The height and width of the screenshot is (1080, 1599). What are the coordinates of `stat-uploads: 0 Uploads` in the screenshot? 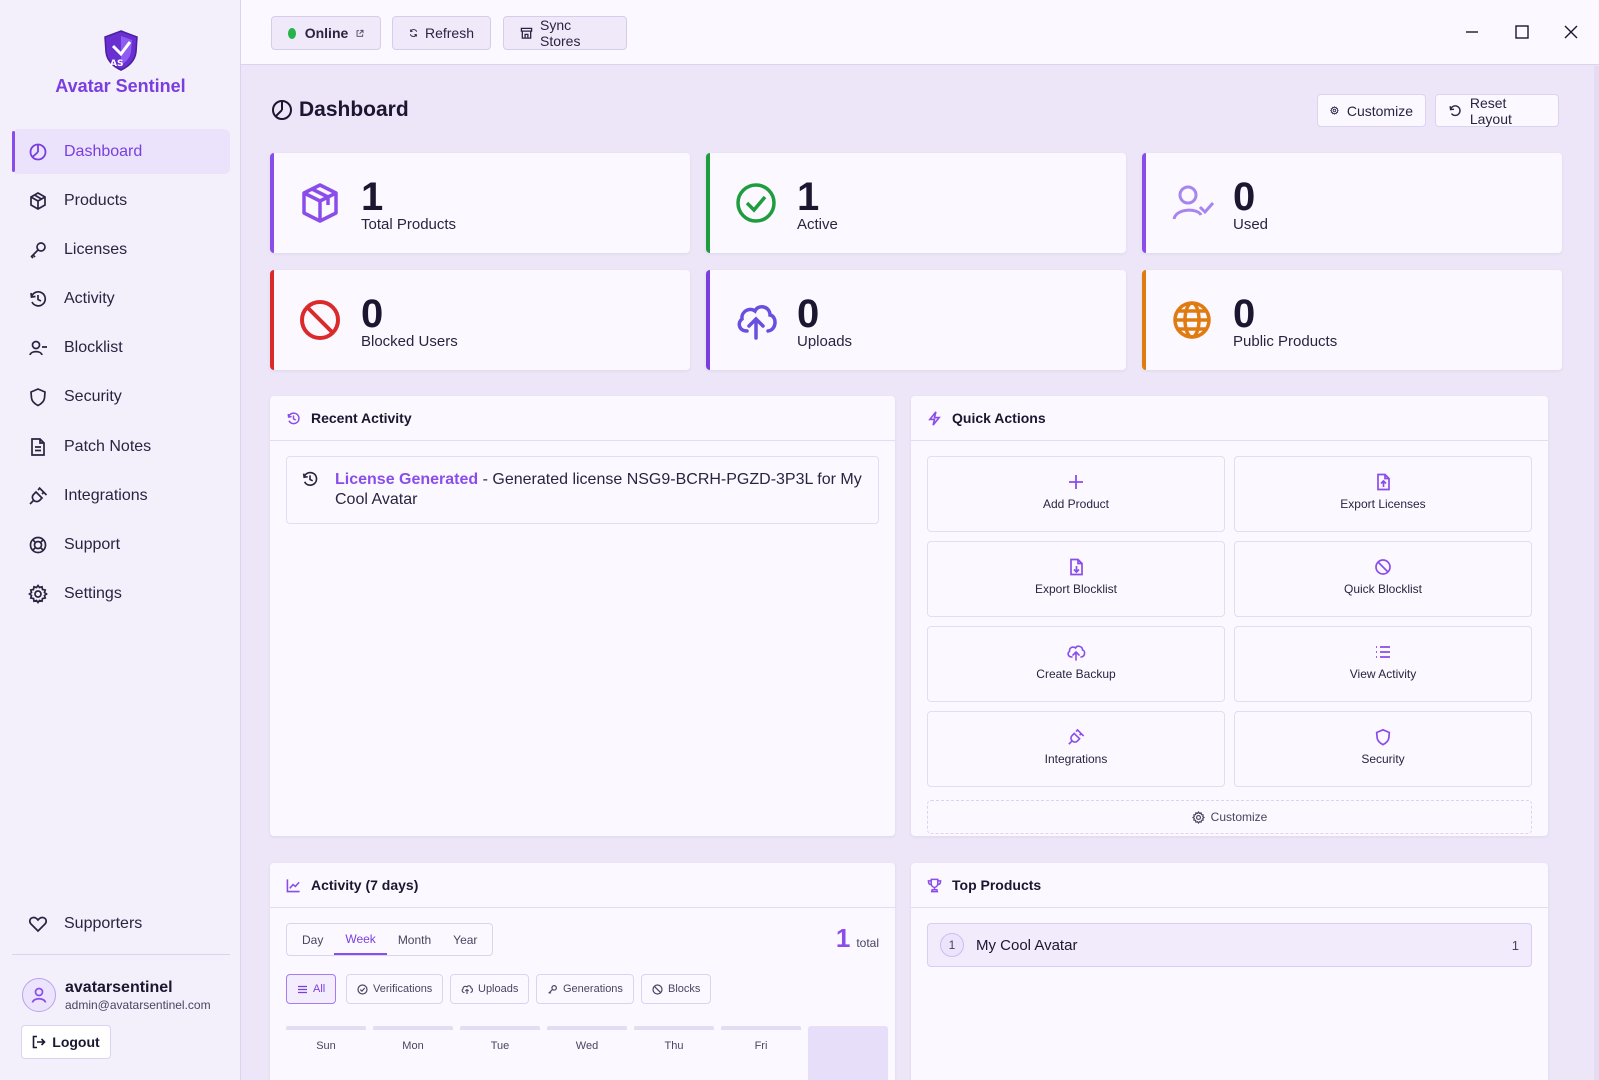 It's located at (916, 320).